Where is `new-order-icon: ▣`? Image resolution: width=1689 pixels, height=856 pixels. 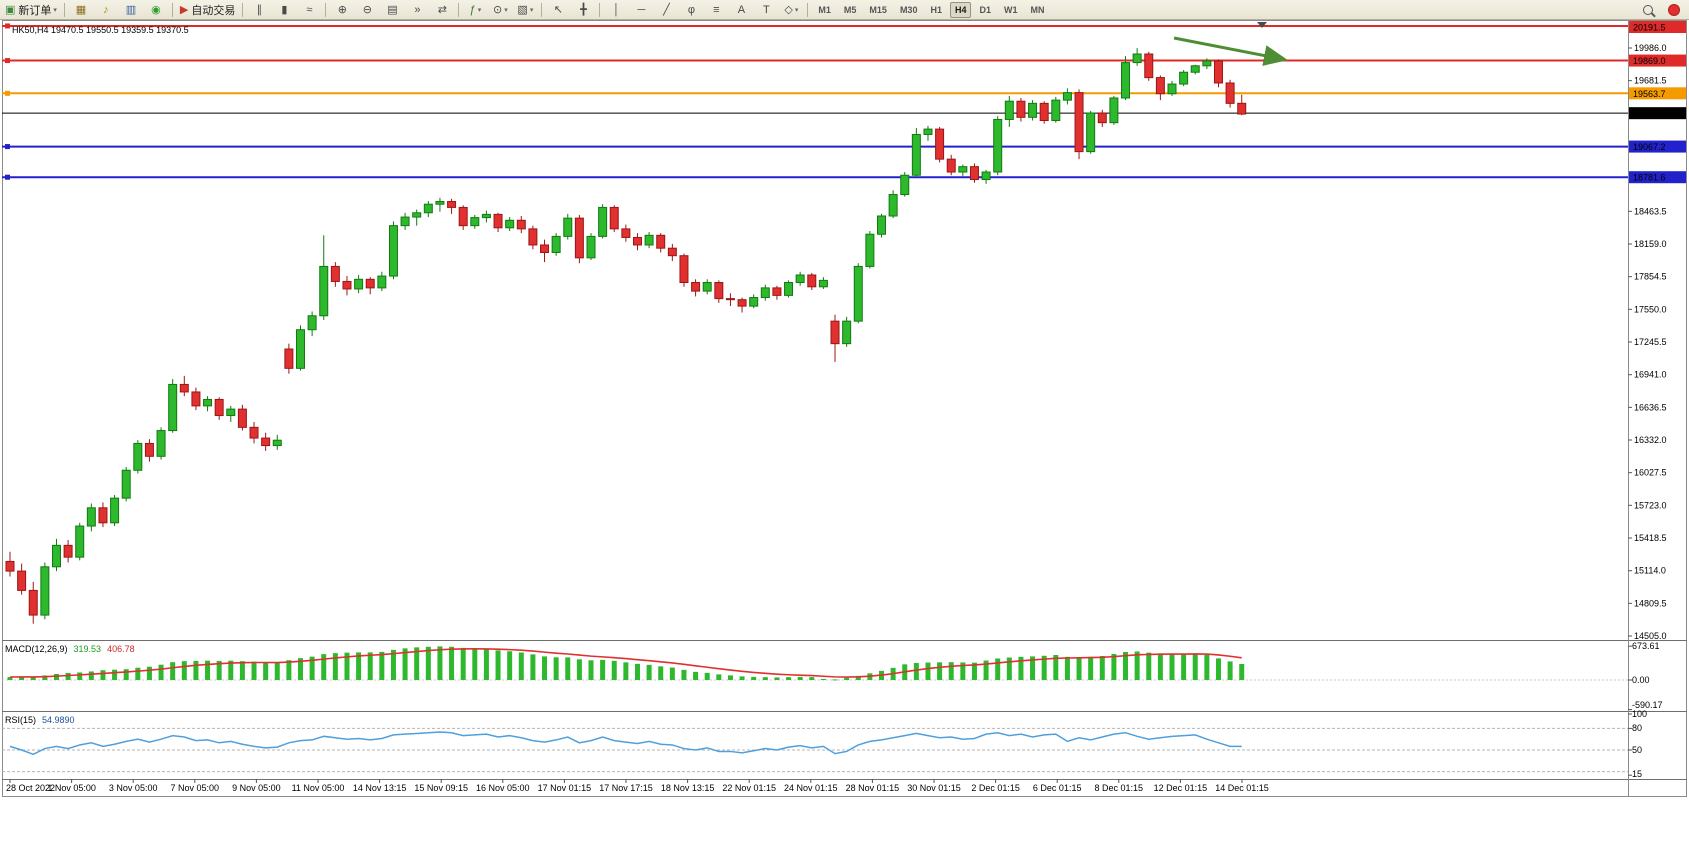
new-order-icon: ▣ is located at coordinates (10, 10).